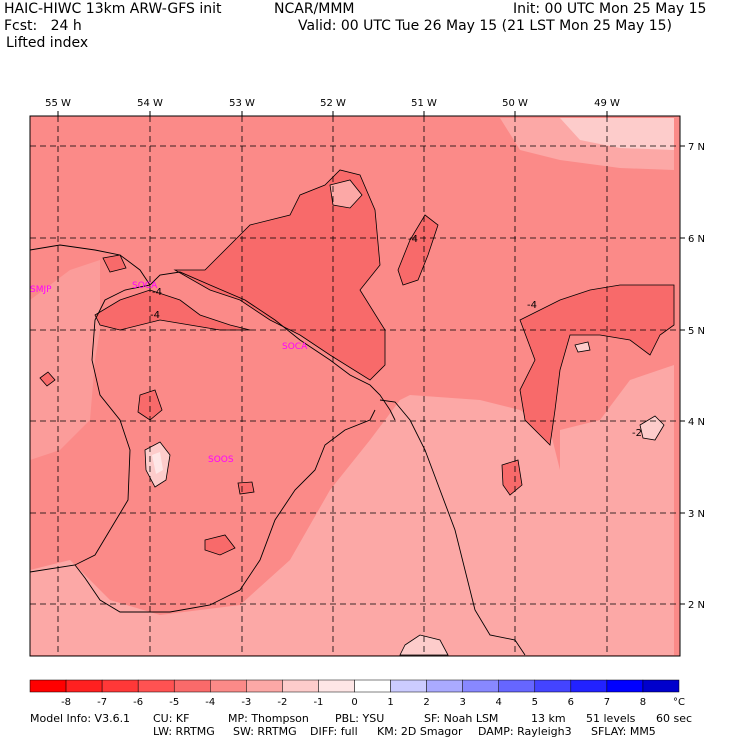 Image resolution: width=740 pixels, height=740 pixels. What do you see at coordinates (696, 239) in the screenshot?
I see `lat-label: 6 N` at bounding box center [696, 239].